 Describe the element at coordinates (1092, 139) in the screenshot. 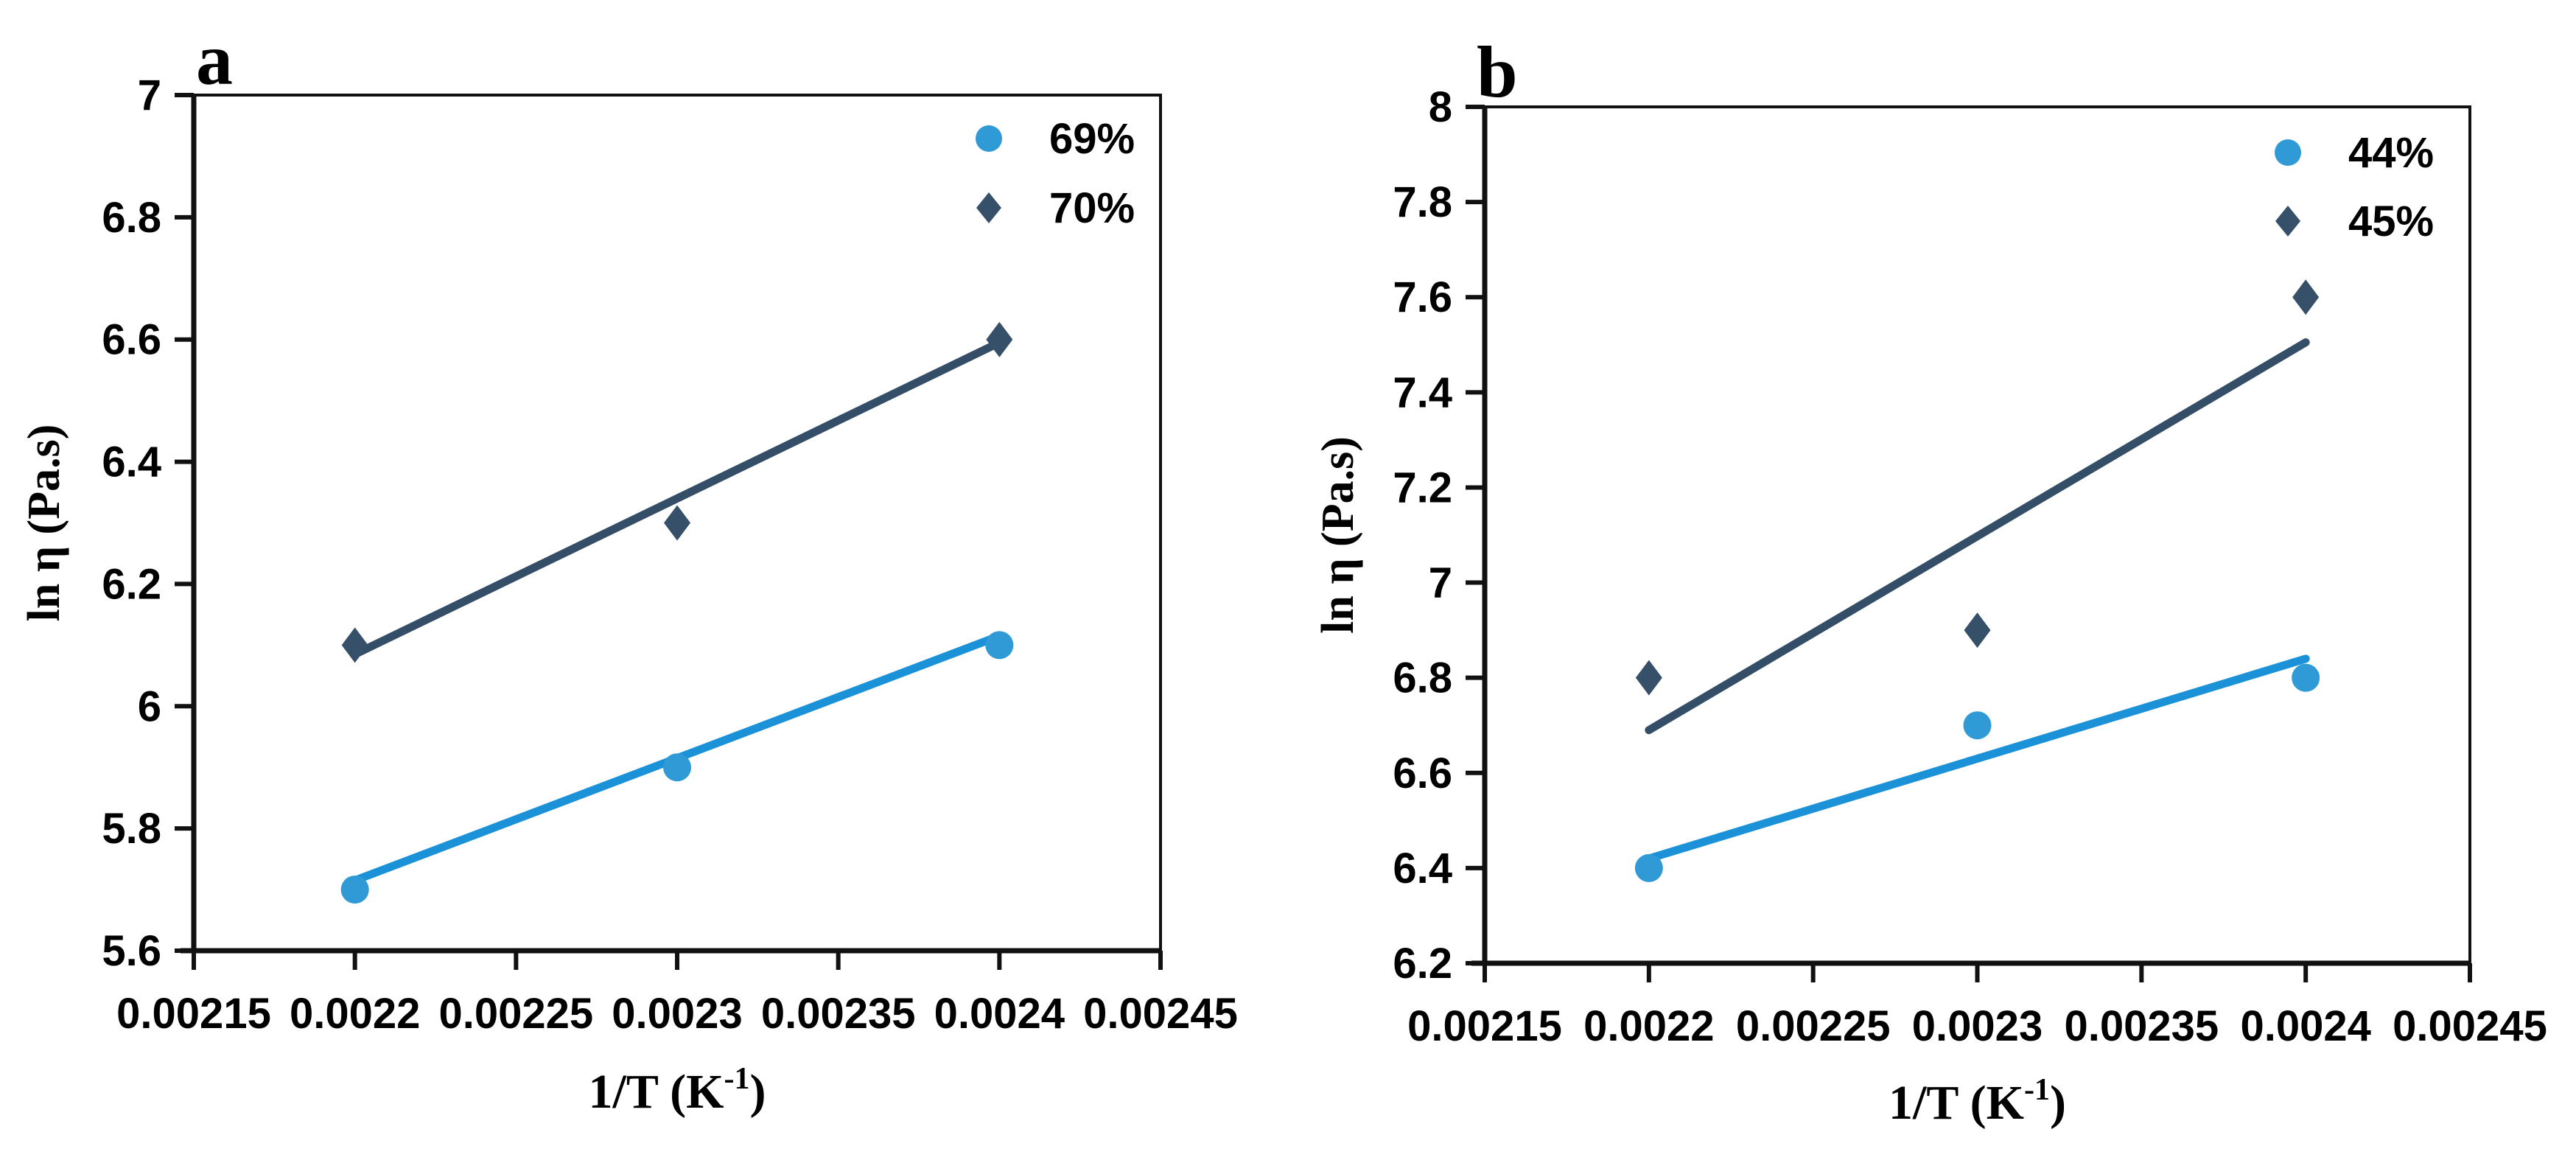

I see `legend-label: 69%` at that location.